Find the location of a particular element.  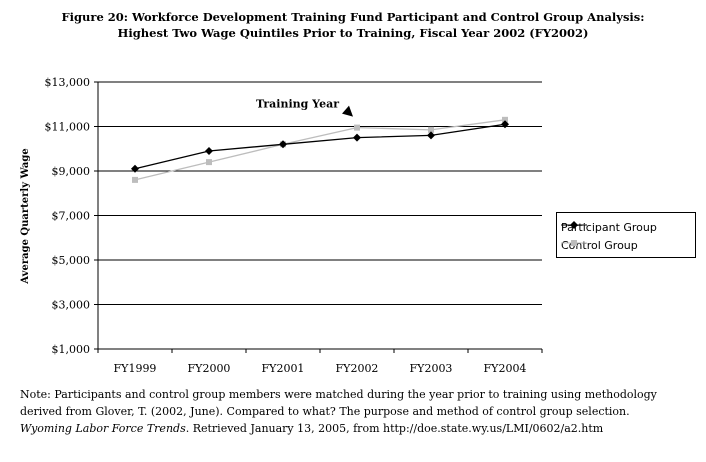

x-tick-label: FY1999 is located at coordinates (135, 368).